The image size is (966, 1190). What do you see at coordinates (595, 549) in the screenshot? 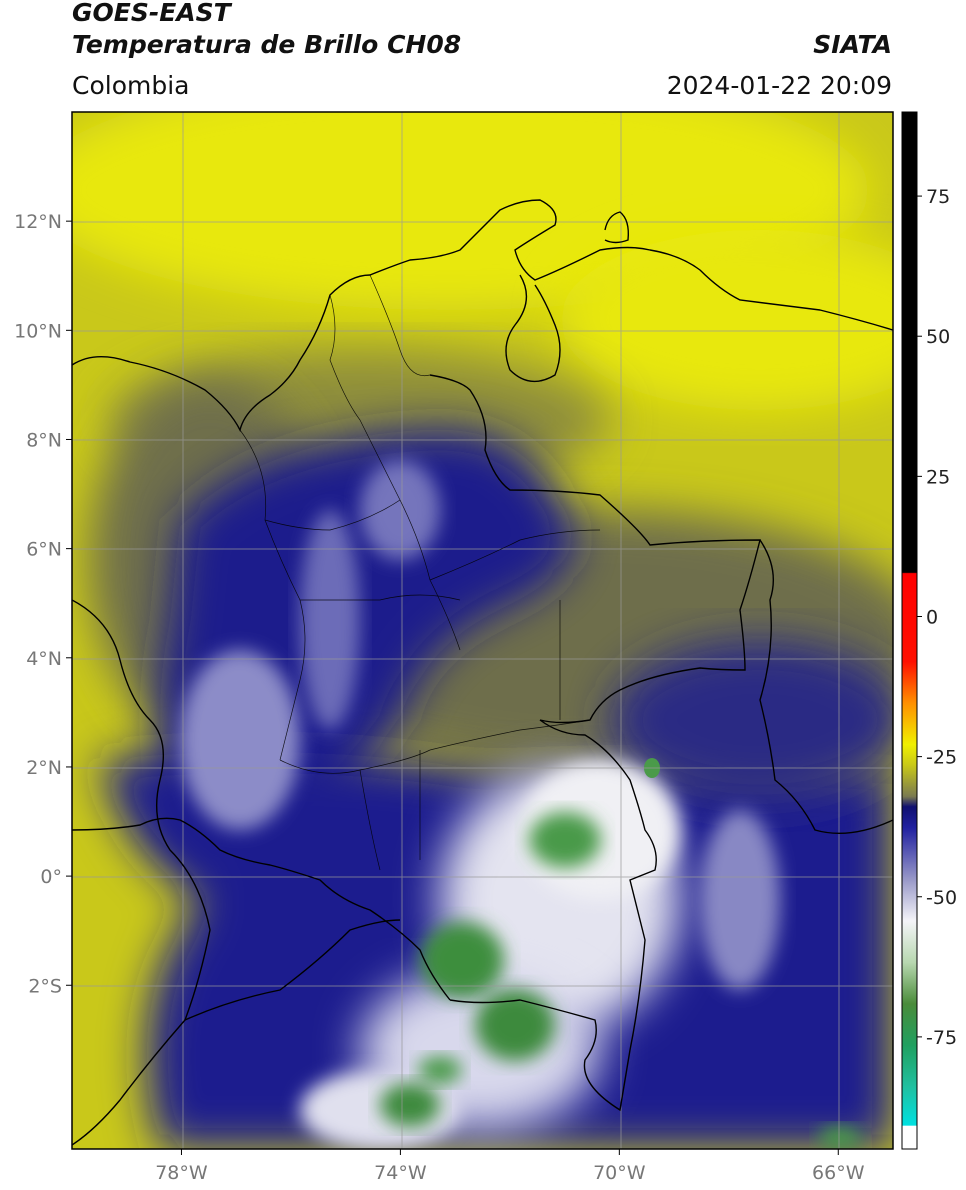
I see `venezuela-border` at bounding box center [595, 549].